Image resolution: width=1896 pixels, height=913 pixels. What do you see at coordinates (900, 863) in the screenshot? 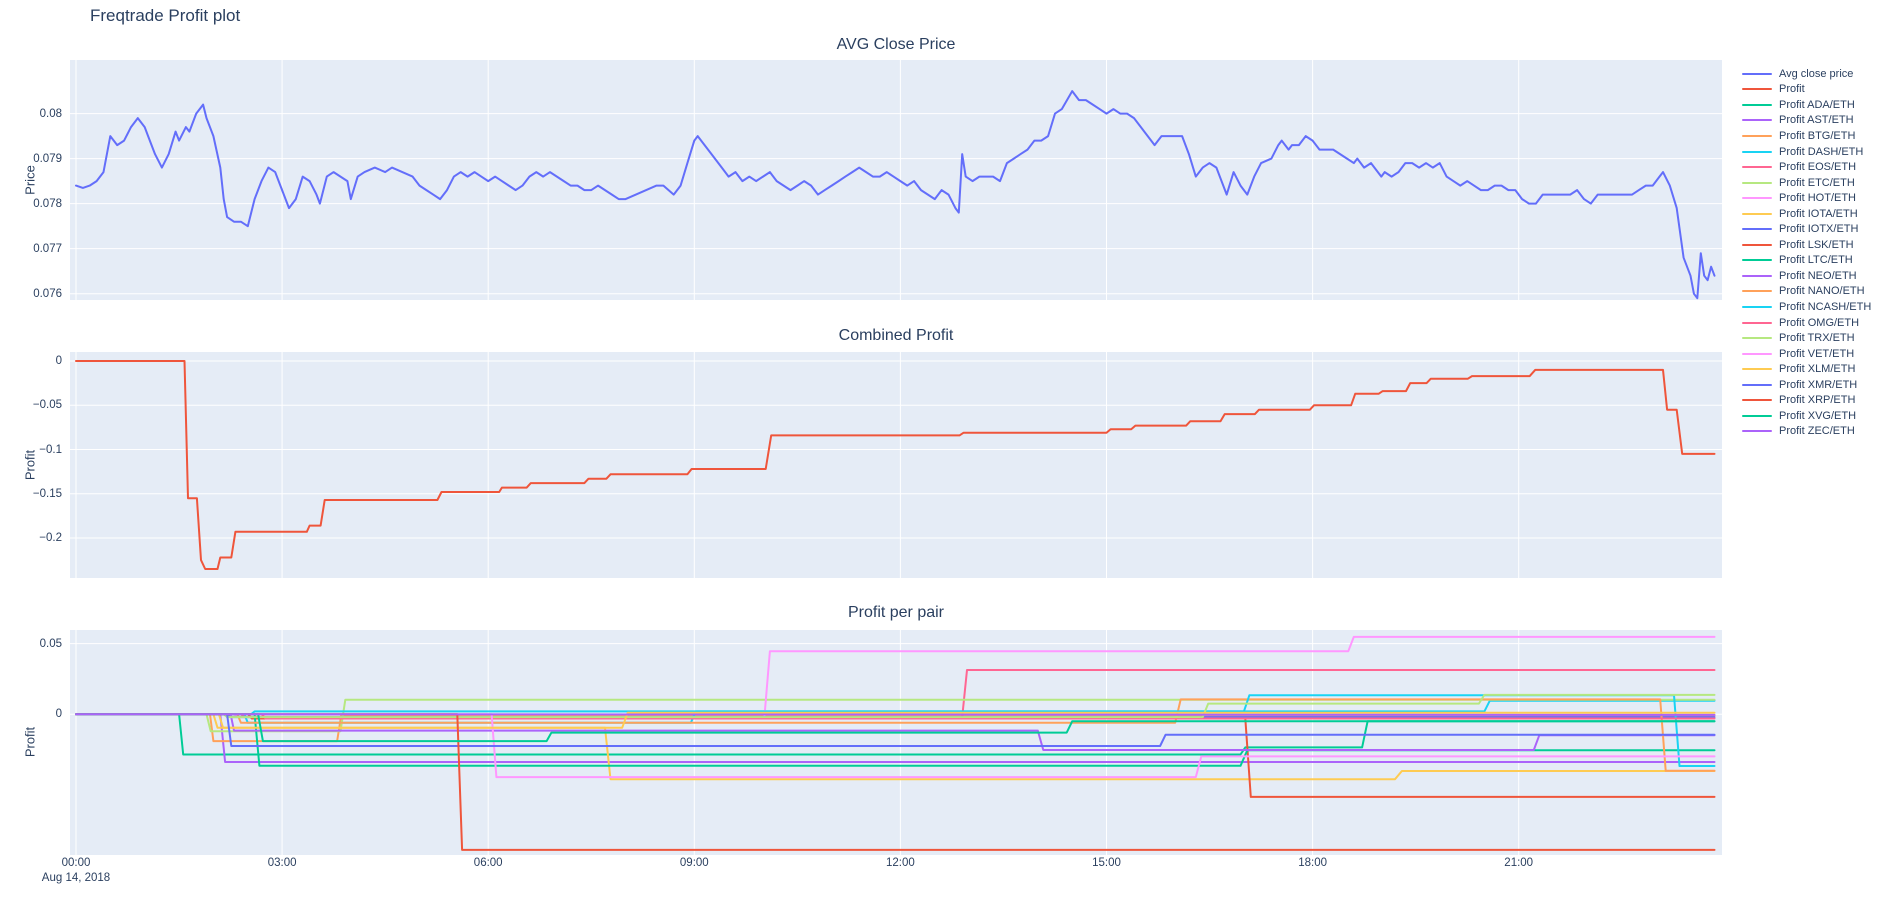
I see `x-tick-label: 12:00` at bounding box center [900, 863].